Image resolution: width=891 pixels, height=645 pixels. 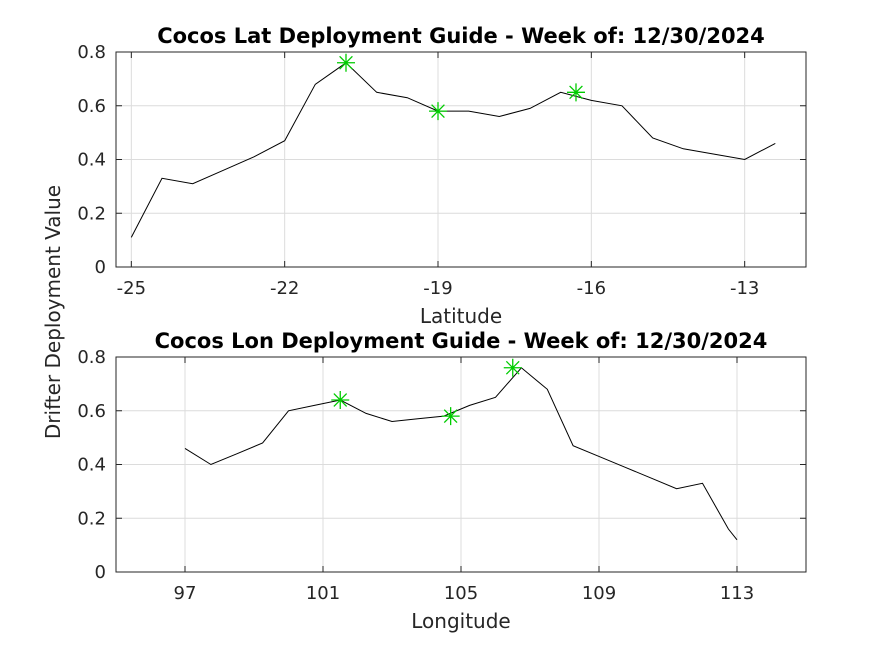 I want to click on lat-x-tick-label: -22, so click(x=284, y=288).